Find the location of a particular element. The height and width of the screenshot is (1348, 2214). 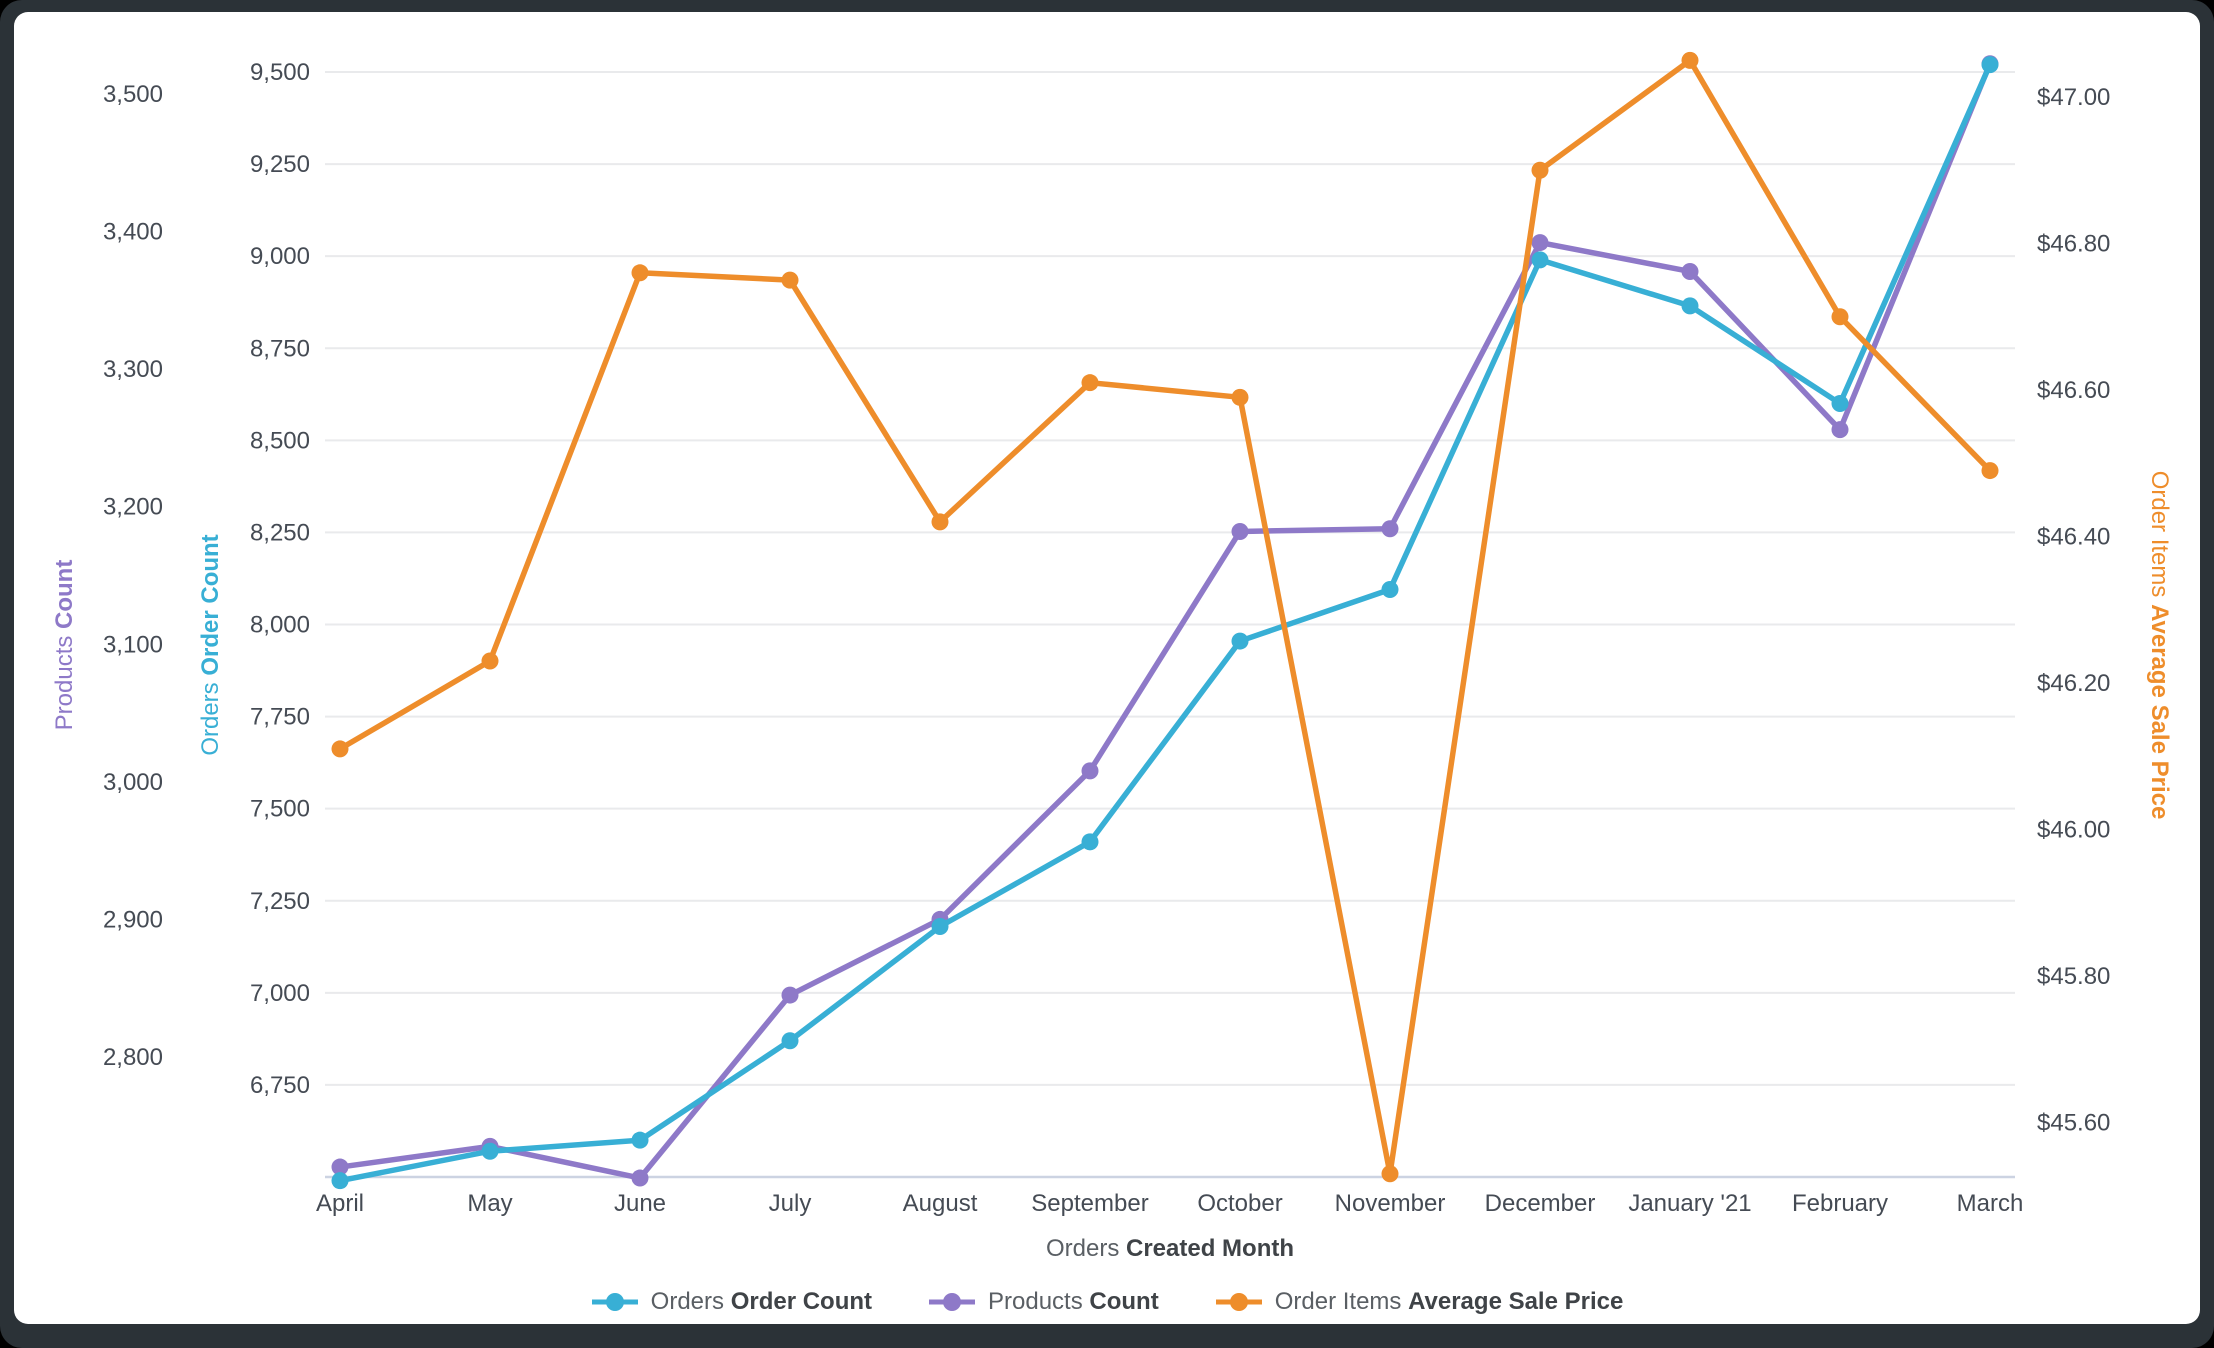

legend-item: Products Count is located at coordinates (1043, 1302).